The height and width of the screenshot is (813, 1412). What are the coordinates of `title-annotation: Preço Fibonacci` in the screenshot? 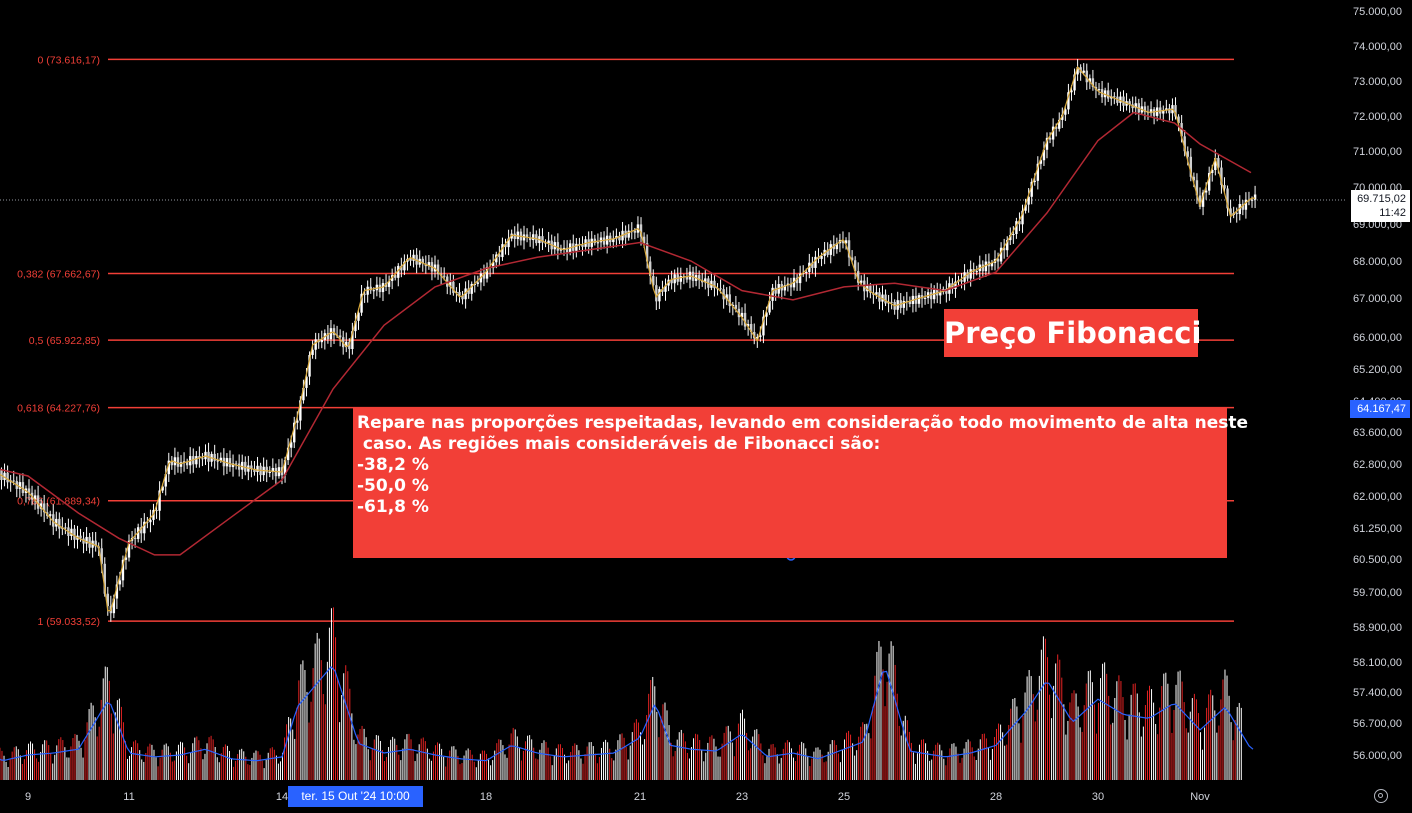 It's located at (1072, 333).